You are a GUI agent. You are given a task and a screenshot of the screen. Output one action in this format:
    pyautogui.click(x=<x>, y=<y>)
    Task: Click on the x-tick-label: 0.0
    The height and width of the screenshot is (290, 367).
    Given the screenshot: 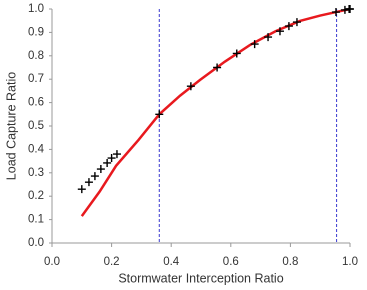 What is the action you would take?
    pyautogui.click(x=52, y=262)
    